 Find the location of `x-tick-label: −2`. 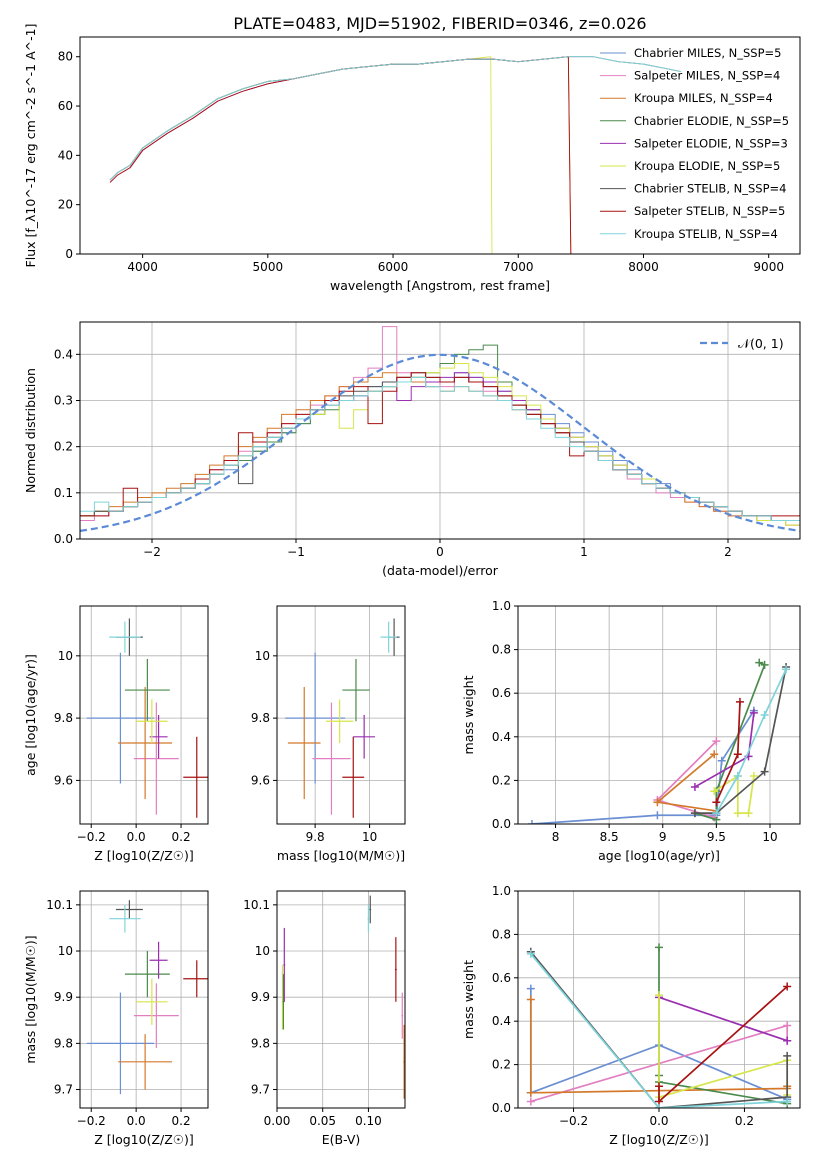

x-tick-label: −2 is located at coordinates (152, 552).